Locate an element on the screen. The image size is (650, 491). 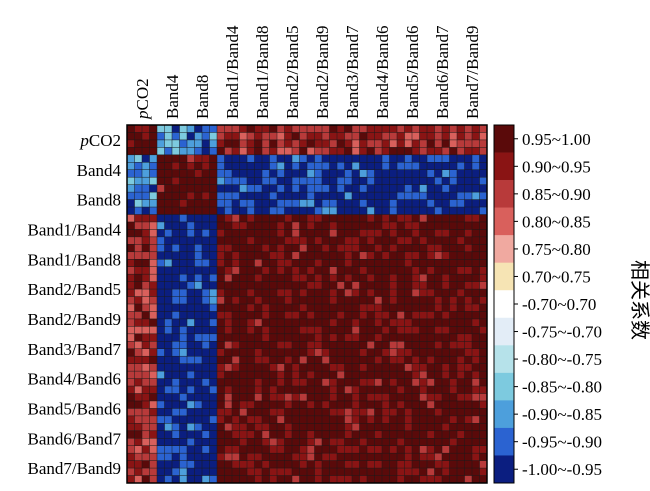
row-label: Band5/Band6 is located at coordinates (75, 408).